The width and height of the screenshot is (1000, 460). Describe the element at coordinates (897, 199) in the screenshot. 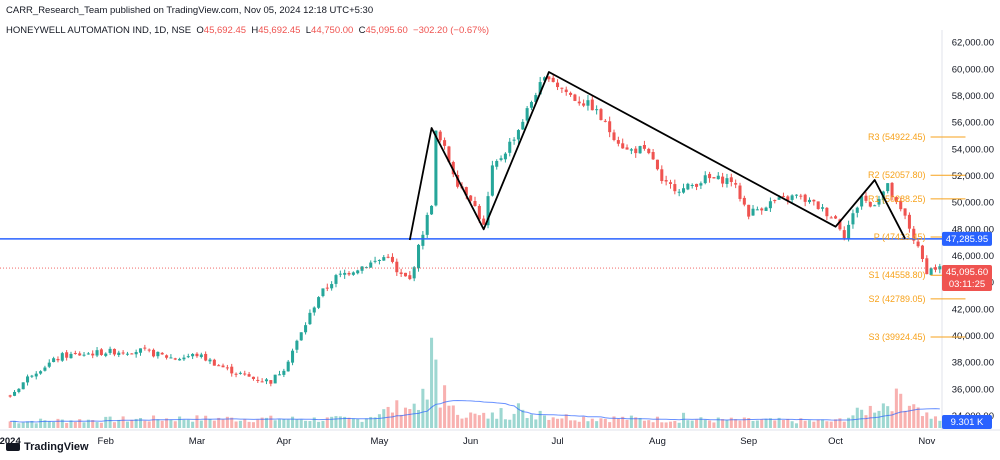

I see `pivot-label: R1 (50288.25)` at that location.